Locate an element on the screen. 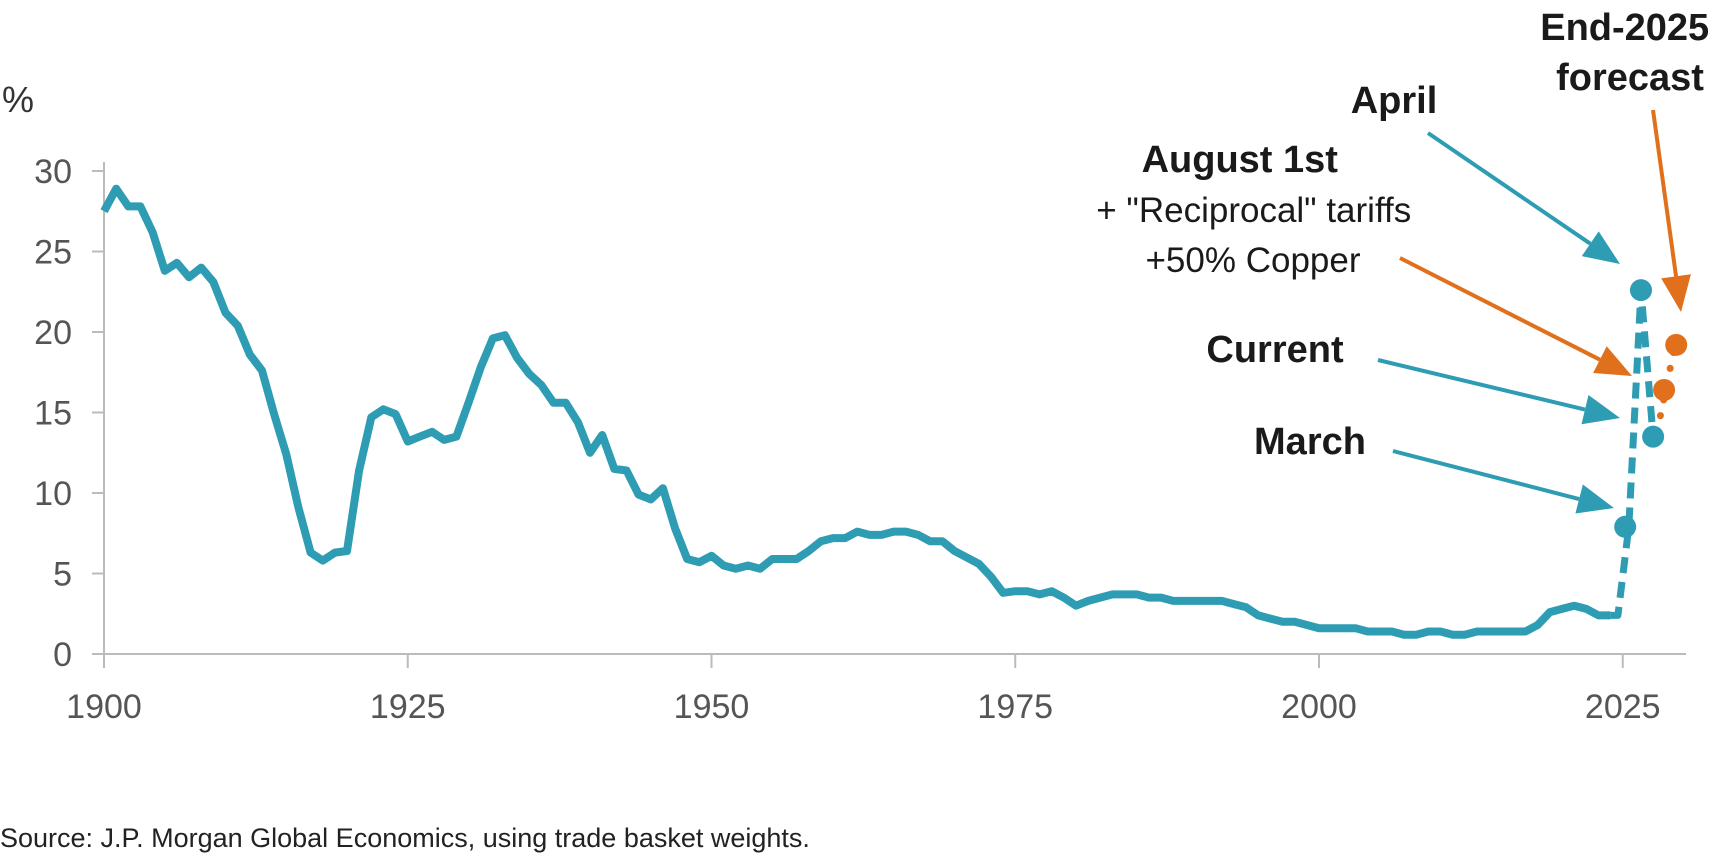 The width and height of the screenshot is (1716, 854). point-april is located at coordinates (1640, 290).